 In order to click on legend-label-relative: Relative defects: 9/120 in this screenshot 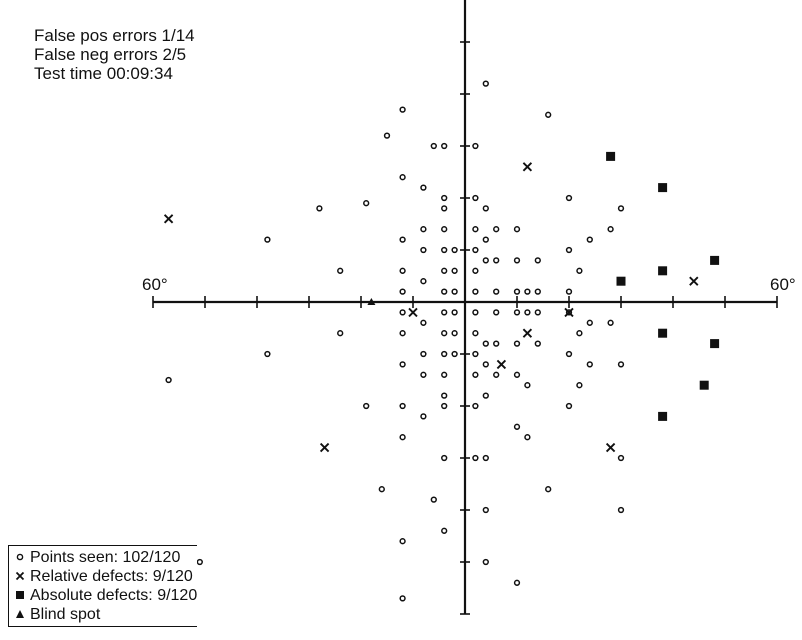, I will do `click(111, 576)`.